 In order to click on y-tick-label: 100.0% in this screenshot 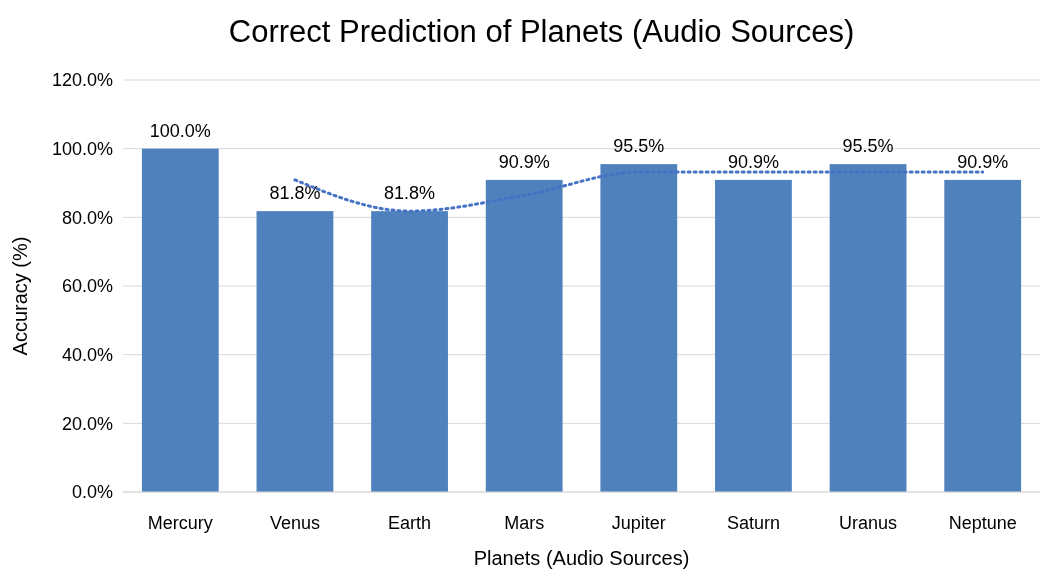, I will do `click(82, 148)`.